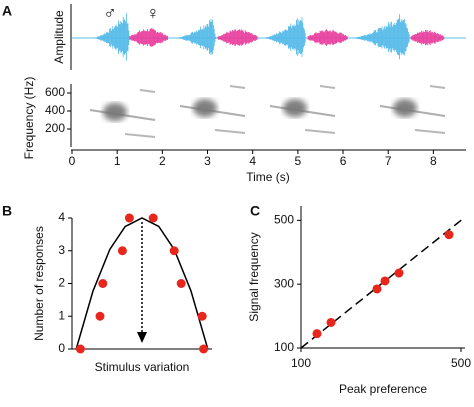 This screenshot has width=474, height=407. I want to click on panel-label: C, so click(255, 211).